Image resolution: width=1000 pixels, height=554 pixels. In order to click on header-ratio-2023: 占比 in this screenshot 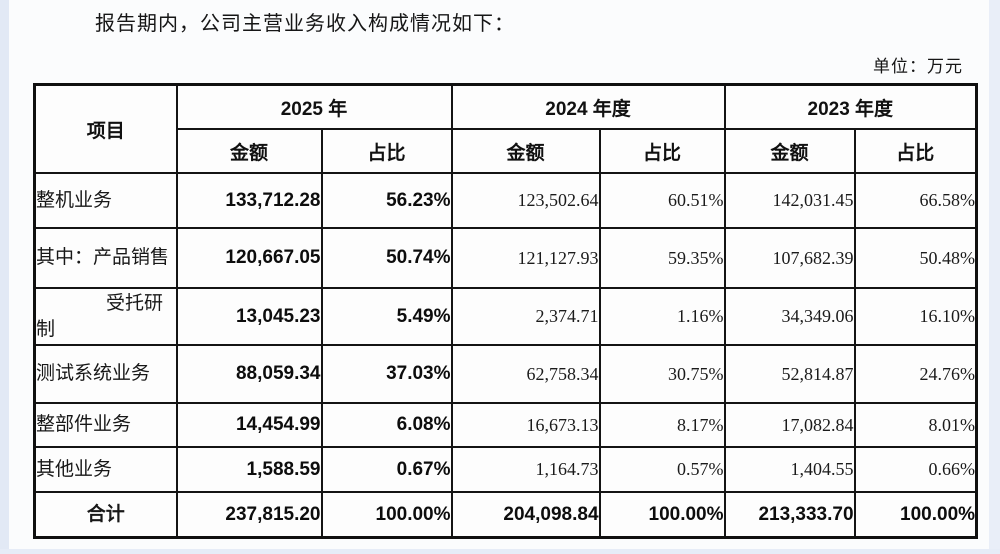, I will do `click(915, 151)`.